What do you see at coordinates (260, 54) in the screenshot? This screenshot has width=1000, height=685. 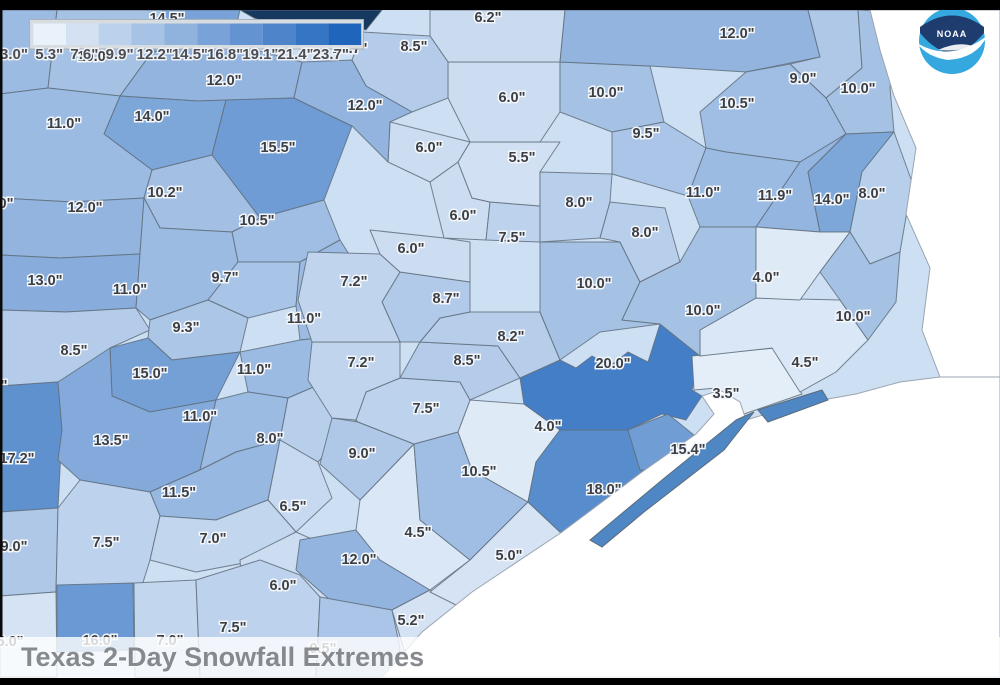 I see `legend-label: 19.1"` at bounding box center [260, 54].